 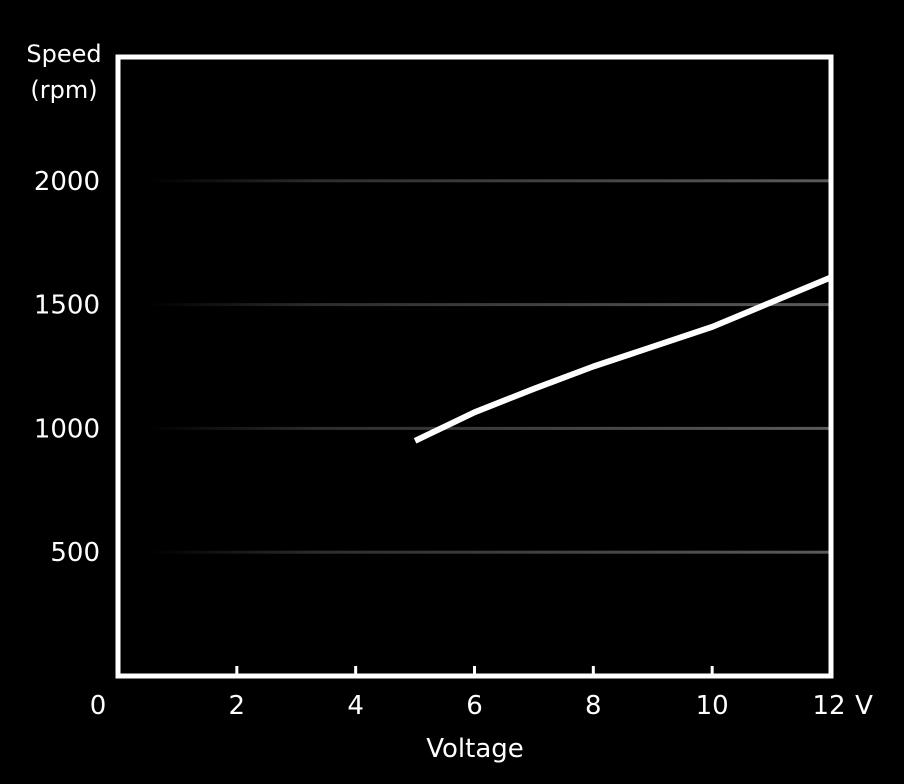 What do you see at coordinates (98, 706) in the screenshot?
I see `x-tick-label-0: 0` at bounding box center [98, 706].